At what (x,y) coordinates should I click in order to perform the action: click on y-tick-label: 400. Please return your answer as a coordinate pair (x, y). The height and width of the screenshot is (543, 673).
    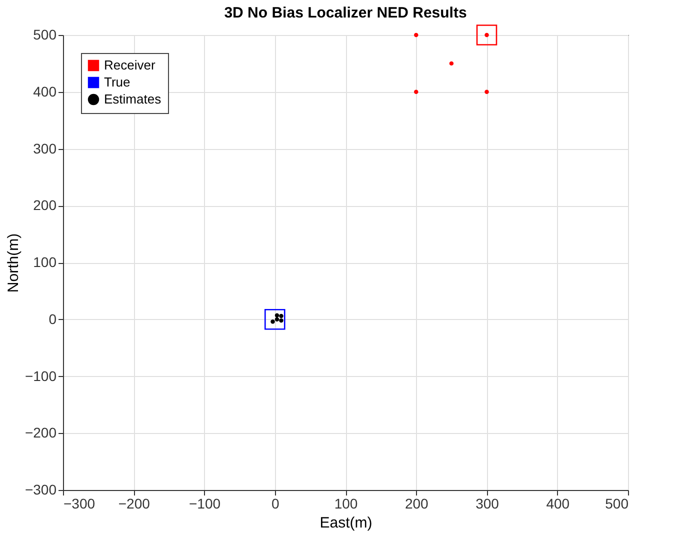
    Looking at the image, I should click on (45, 91).